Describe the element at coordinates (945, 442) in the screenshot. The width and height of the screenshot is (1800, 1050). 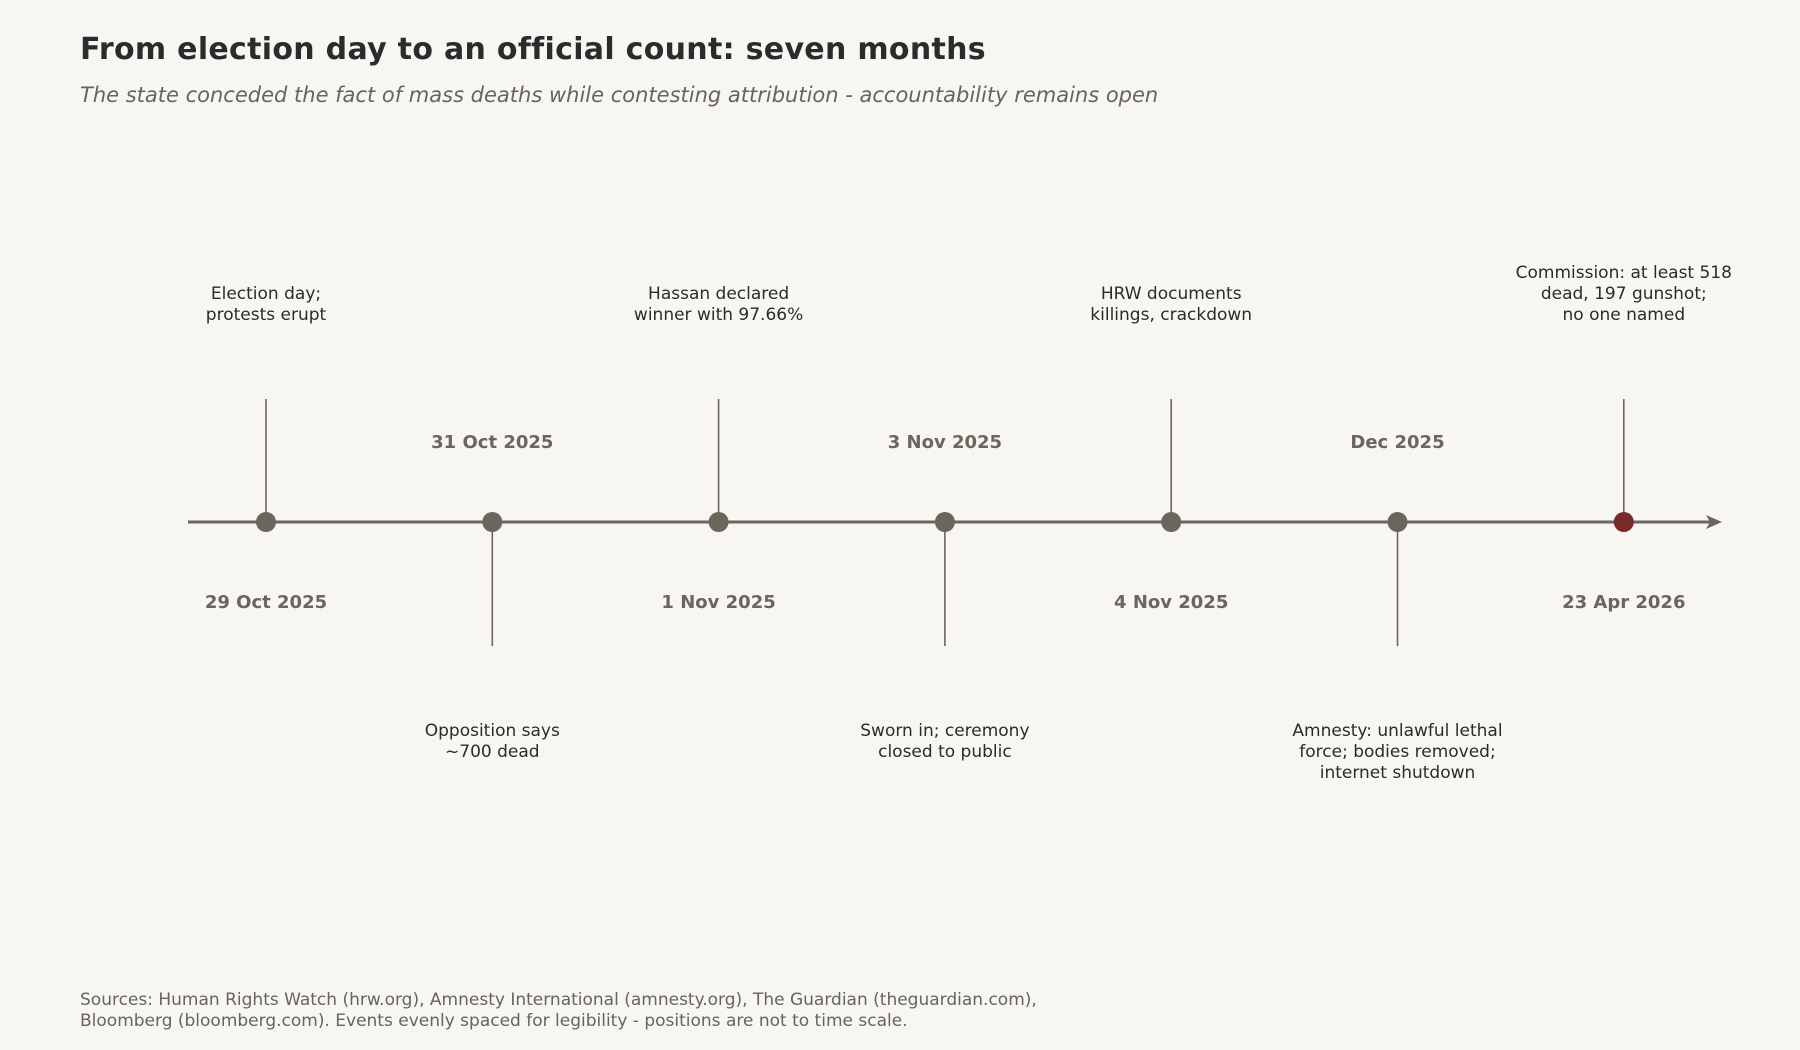
I see `event-date: 3 Nov 2025` at that location.